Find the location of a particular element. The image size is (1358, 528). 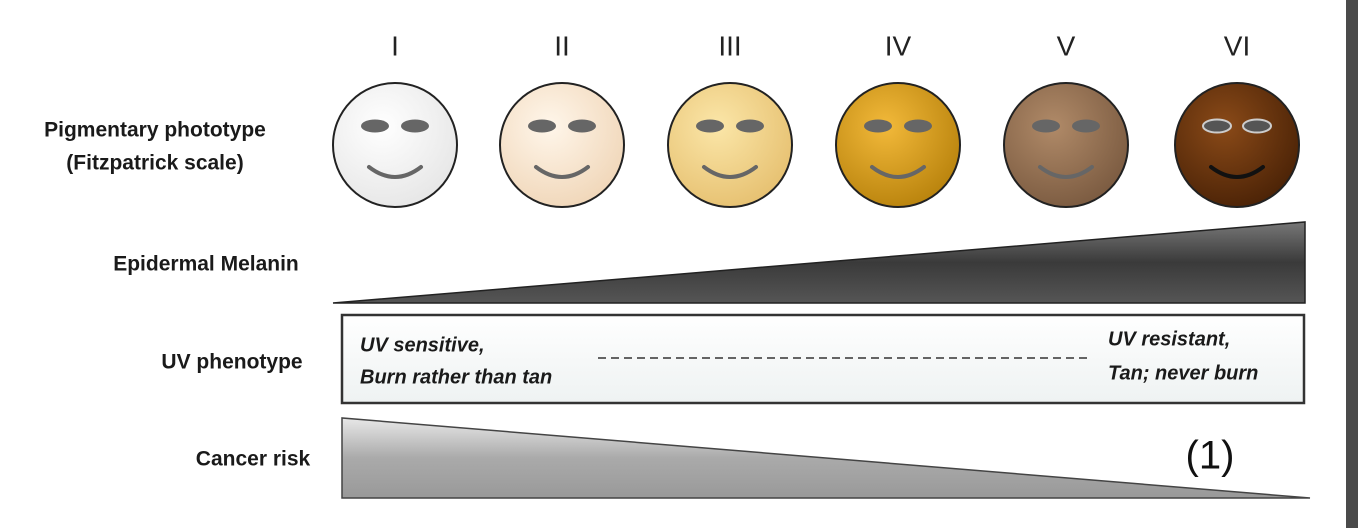

uv-text: Tan; never burn is located at coordinates (1183, 373).